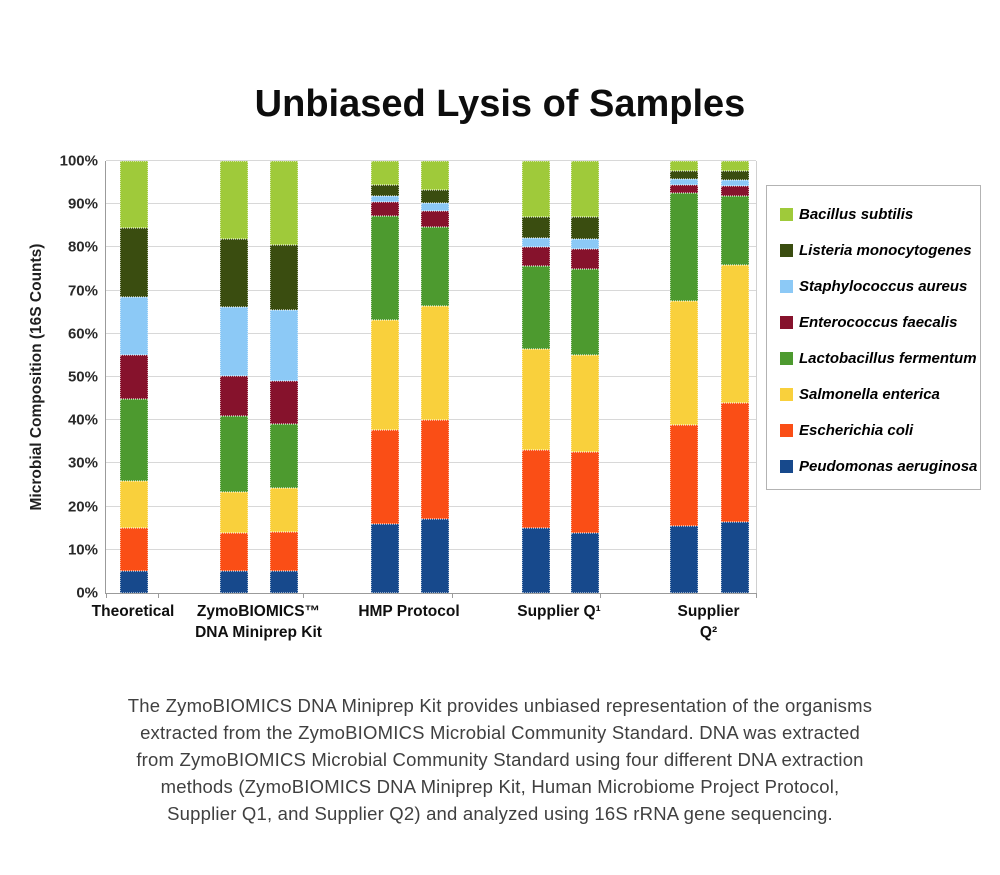 Image resolution: width=1000 pixels, height=875 pixels. I want to click on legend-item: Peudomonas aeruginosa, so click(878, 466).